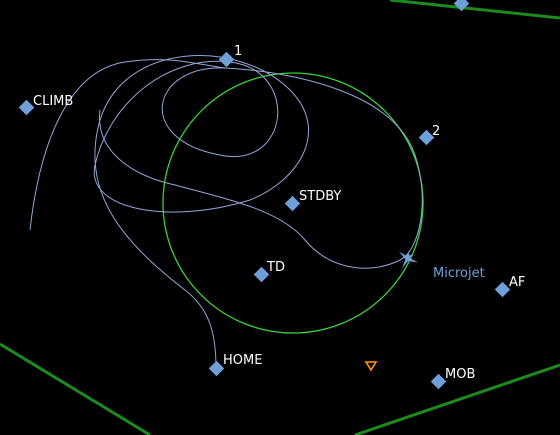  What do you see at coordinates (457, 399) in the screenshot?
I see `boundary-right` at bounding box center [457, 399].